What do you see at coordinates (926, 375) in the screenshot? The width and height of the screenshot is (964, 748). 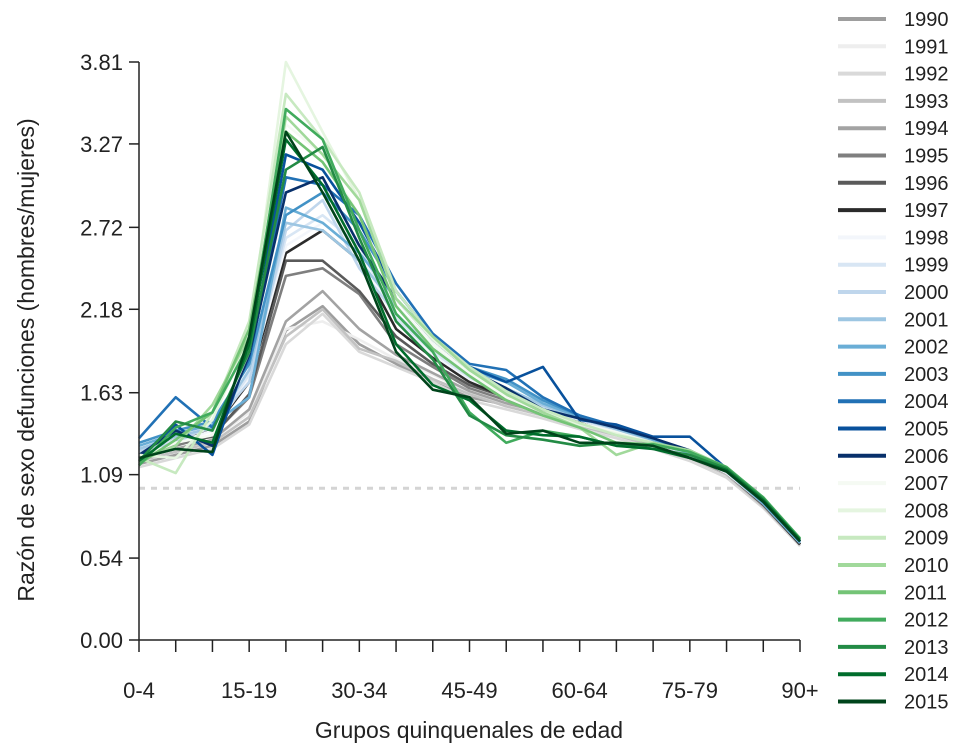 I see `legend-label-2003: 2003` at bounding box center [926, 375].